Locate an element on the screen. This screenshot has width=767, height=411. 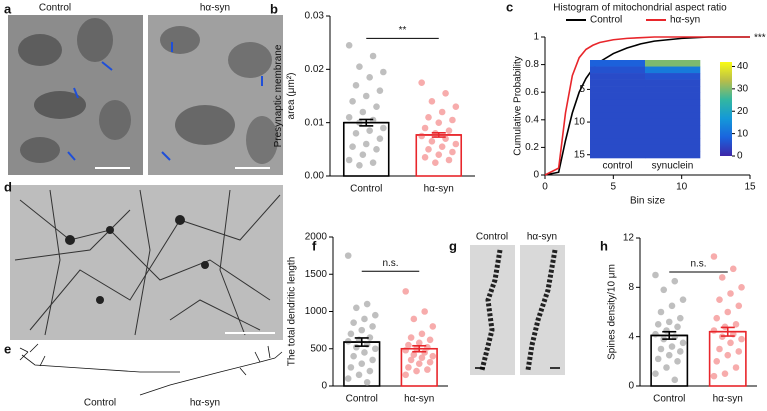
heatmap-x-label: control is located at coordinates (617, 166).